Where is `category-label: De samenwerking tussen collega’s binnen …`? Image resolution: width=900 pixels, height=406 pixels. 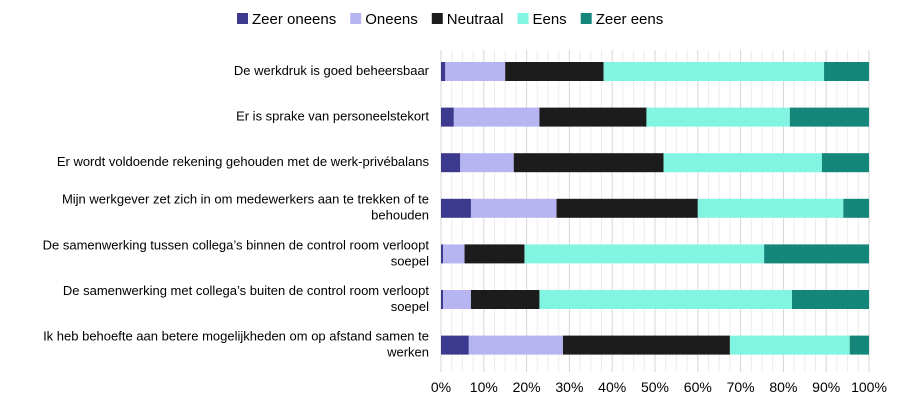 category-label: De samenwerking tussen collega’s binnen … is located at coordinates (236, 244).